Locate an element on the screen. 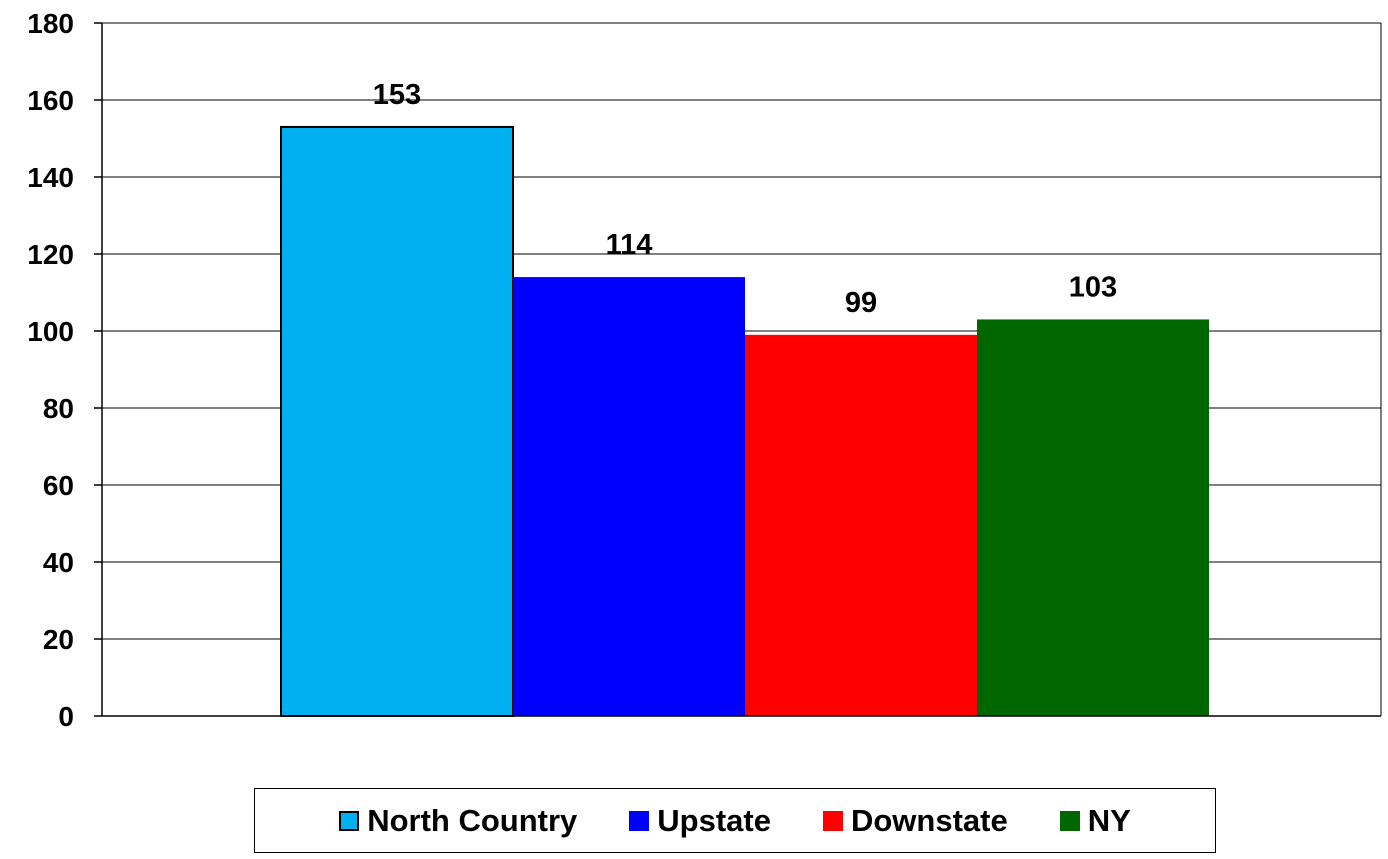  y-tick-label: 40 is located at coordinates (58, 562).